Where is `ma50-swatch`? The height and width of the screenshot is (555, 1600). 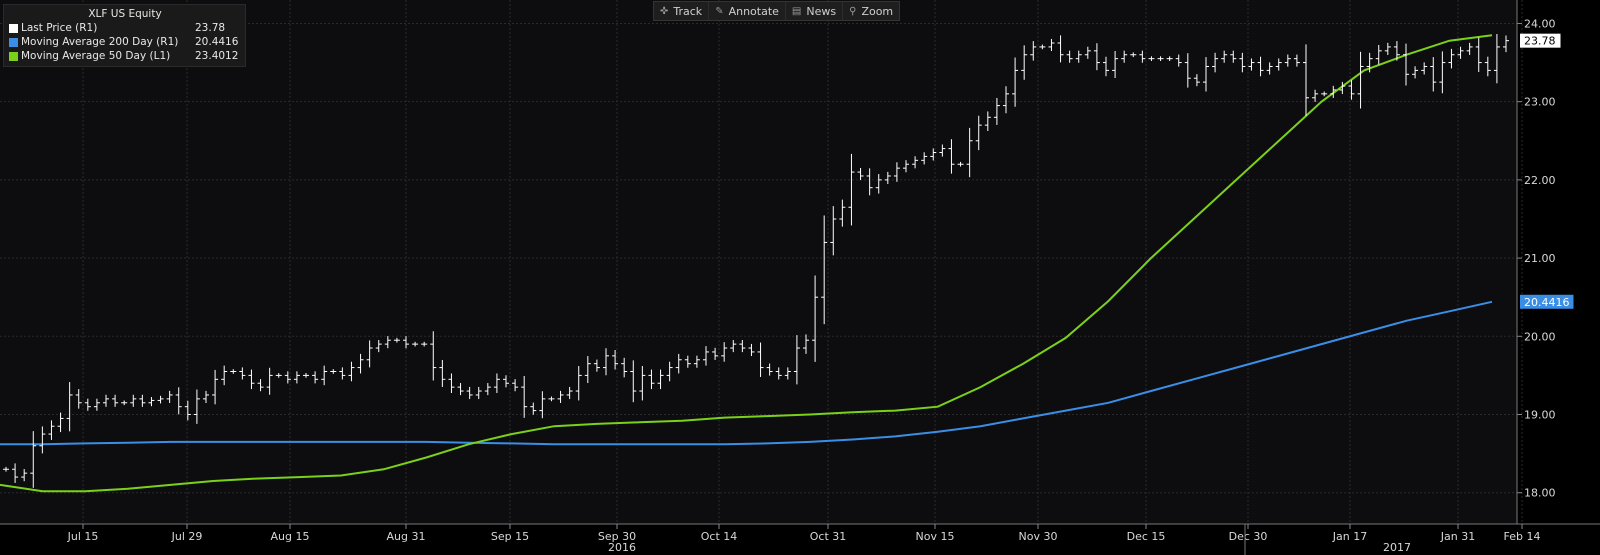 ma50-swatch is located at coordinates (13, 56).